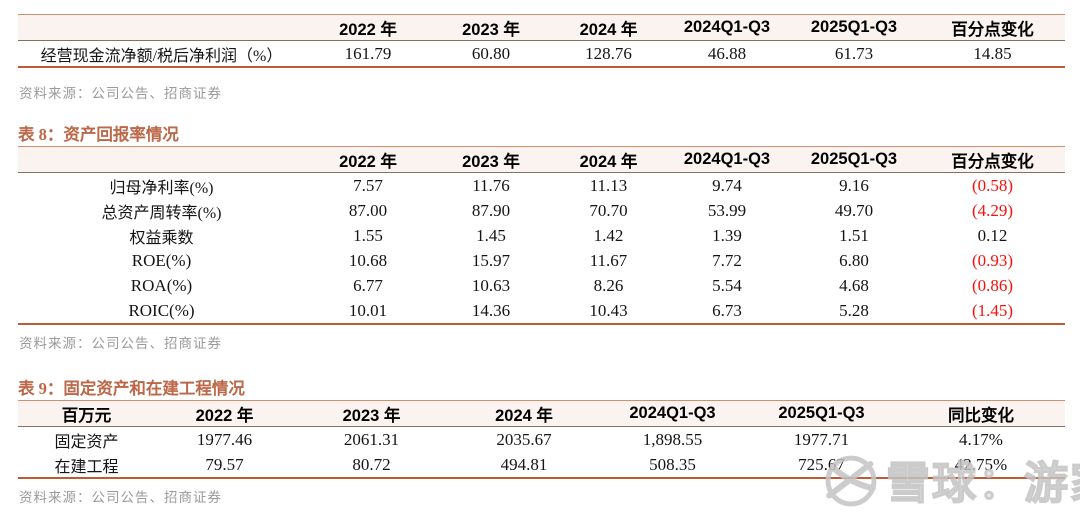 The height and width of the screenshot is (515, 1080). Describe the element at coordinates (368, 185) in the screenshot. I see `cell: 7.57` at that location.